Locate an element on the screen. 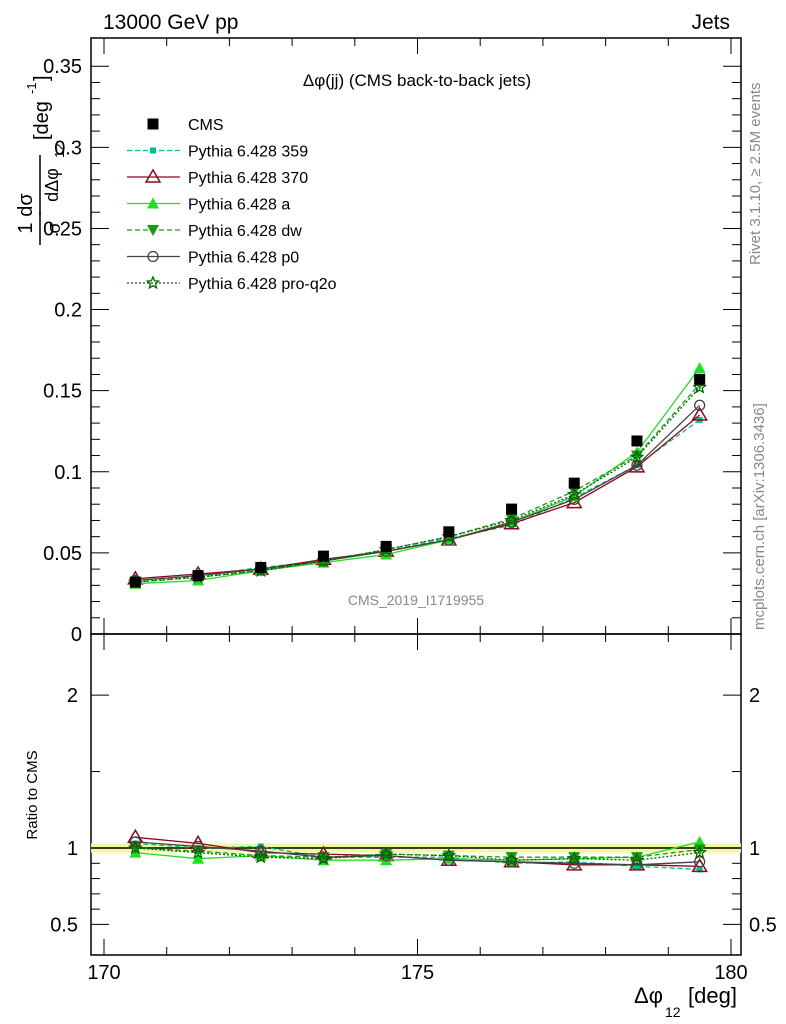 This screenshot has width=786, height=1024. svg-text: 1 is located at coordinates (26, 227).